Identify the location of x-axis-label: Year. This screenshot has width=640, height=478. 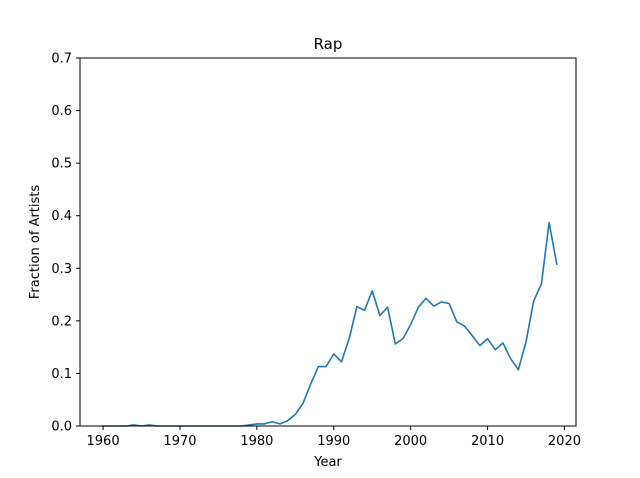
(327, 462).